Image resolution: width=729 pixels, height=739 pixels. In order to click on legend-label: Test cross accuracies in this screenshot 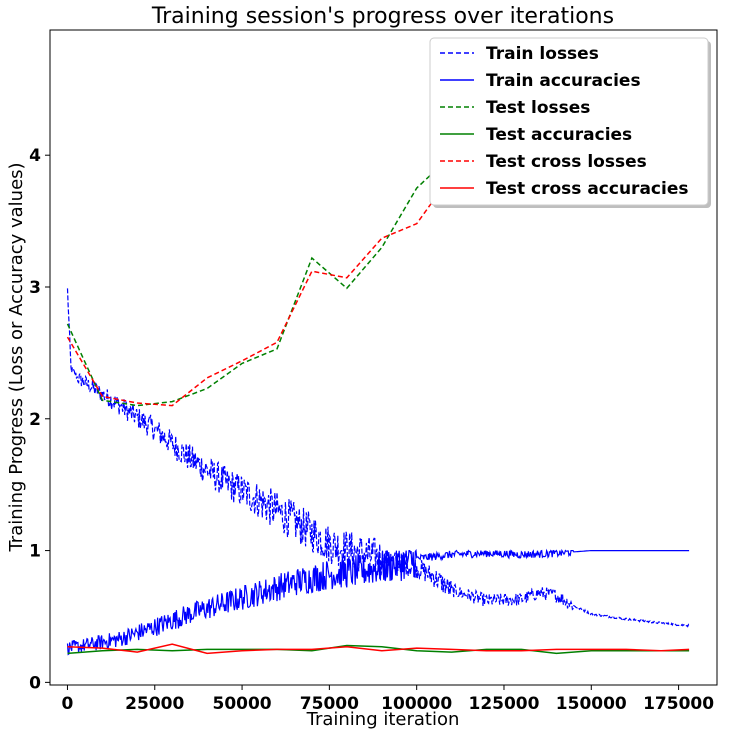, I will do `click(587, 189)`.